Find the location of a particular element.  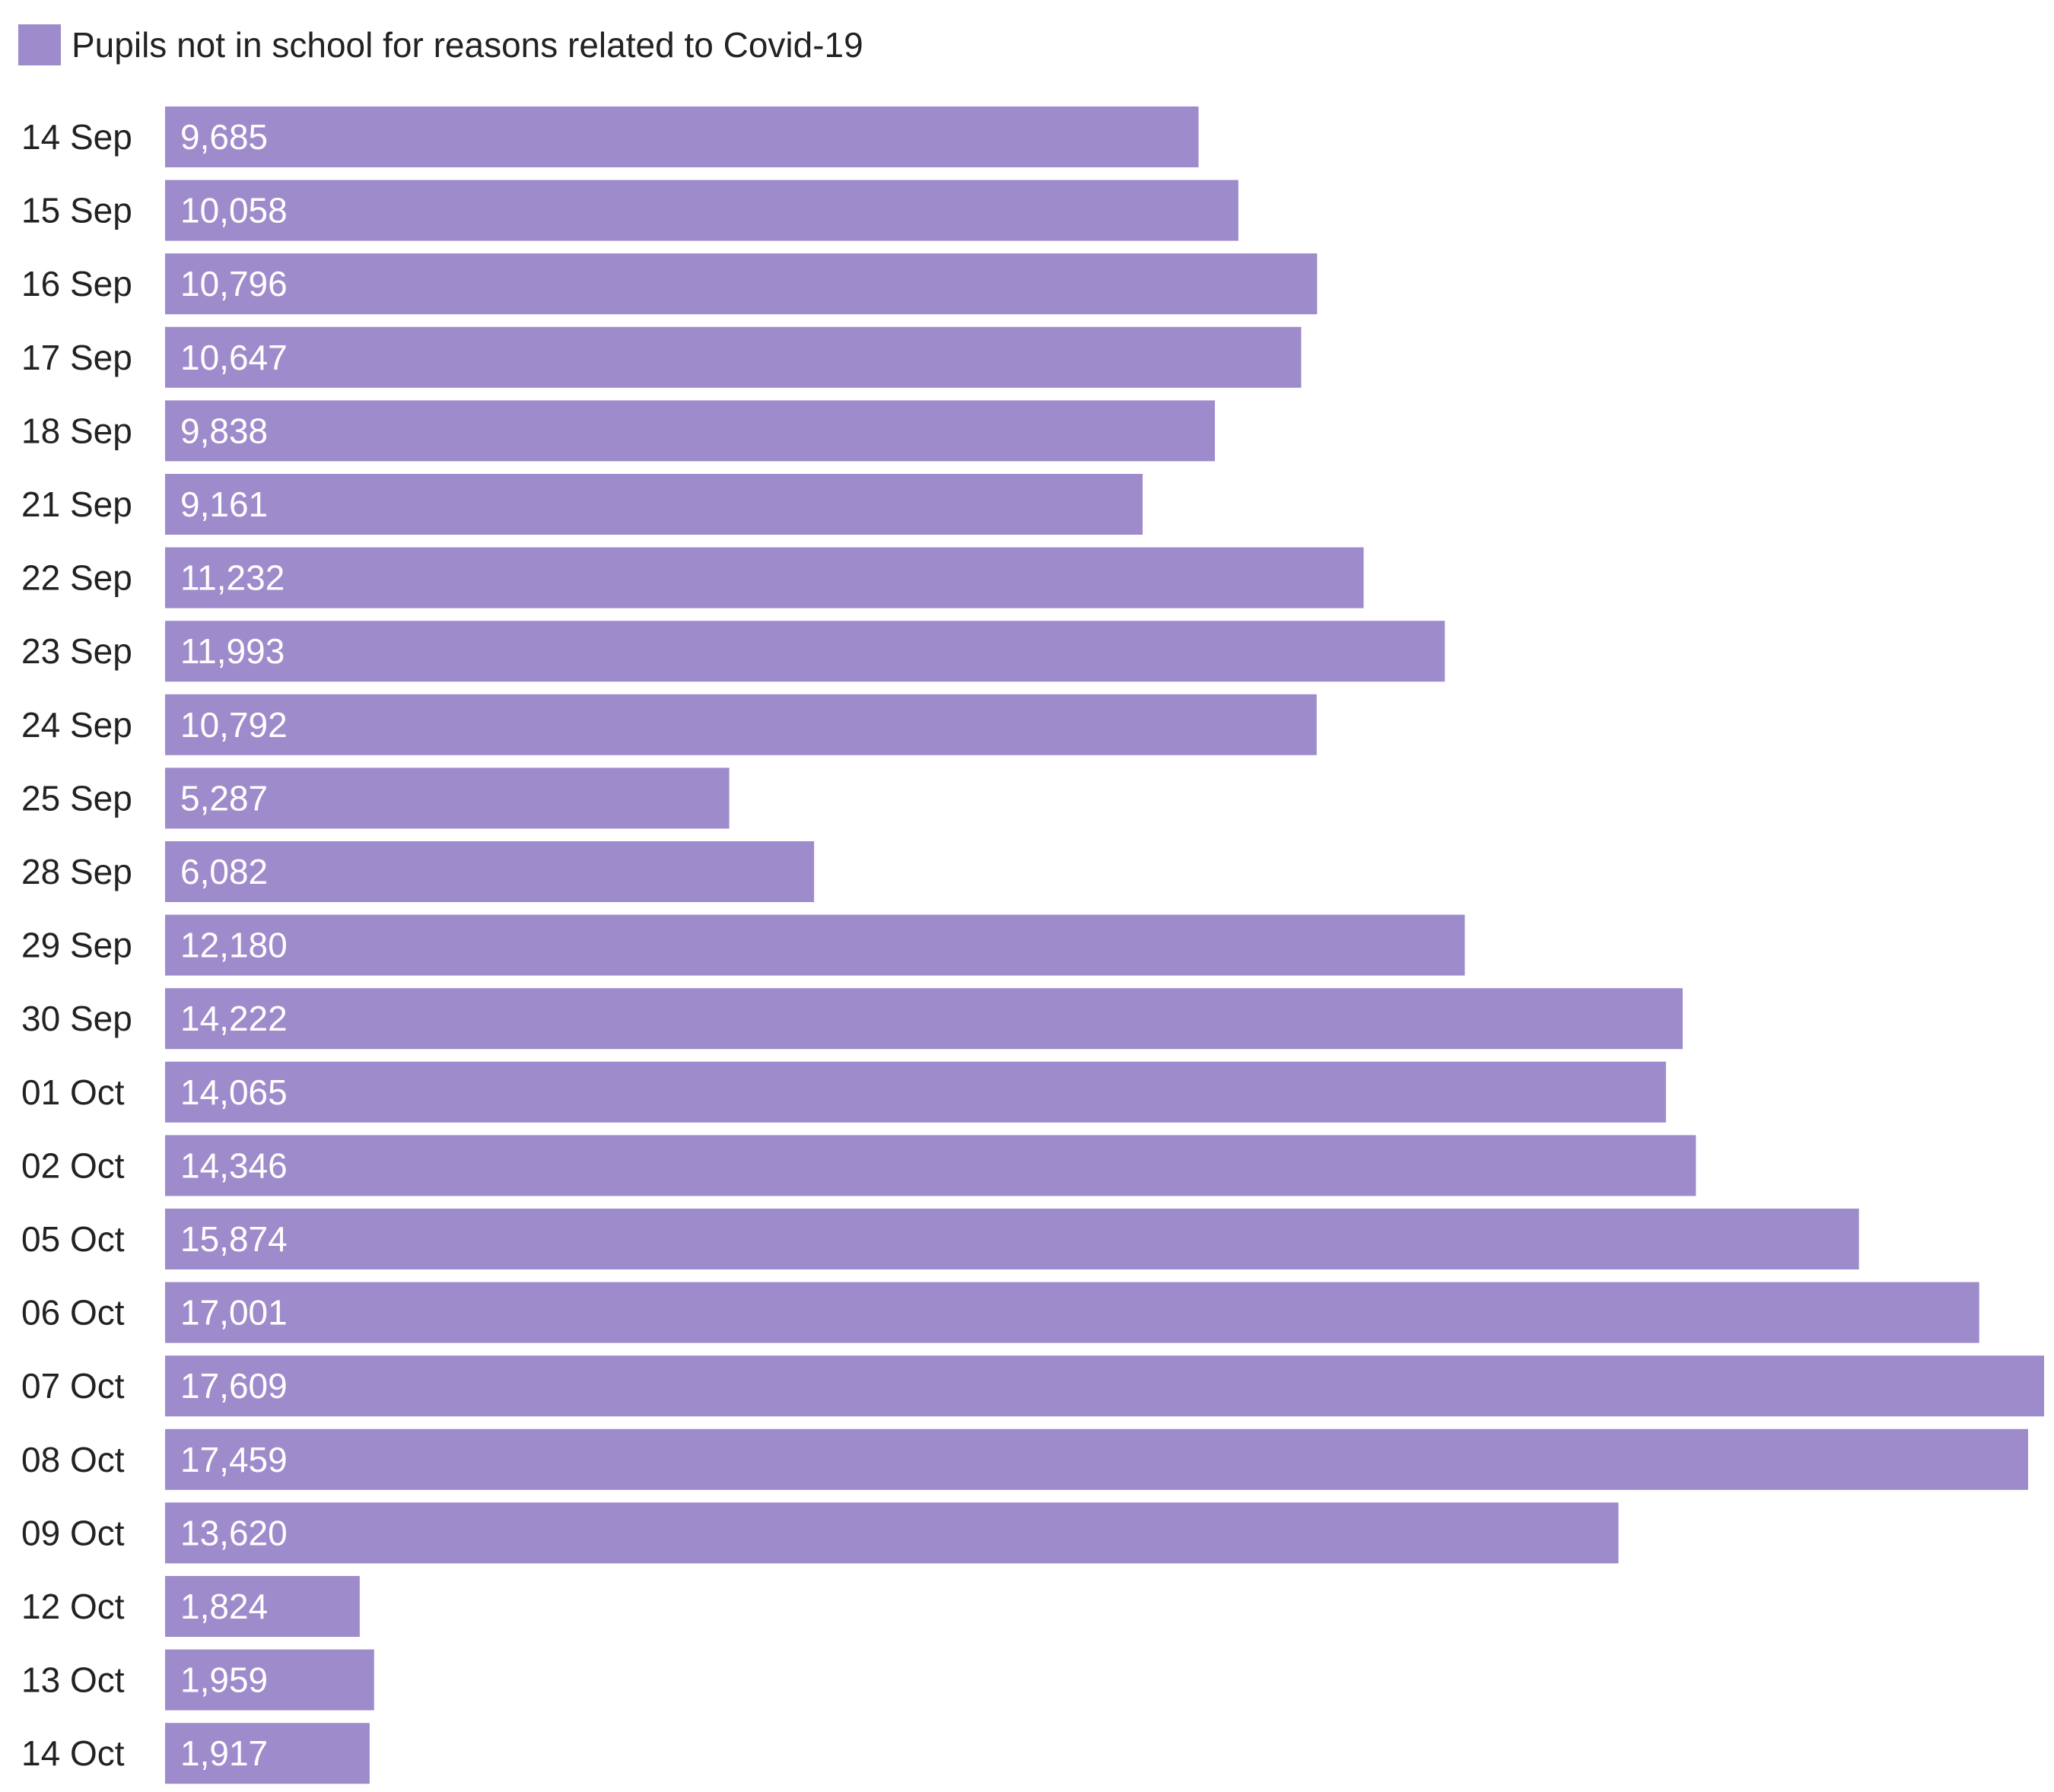

category-label: 02 Oct is located at coordinates (73, 1165).